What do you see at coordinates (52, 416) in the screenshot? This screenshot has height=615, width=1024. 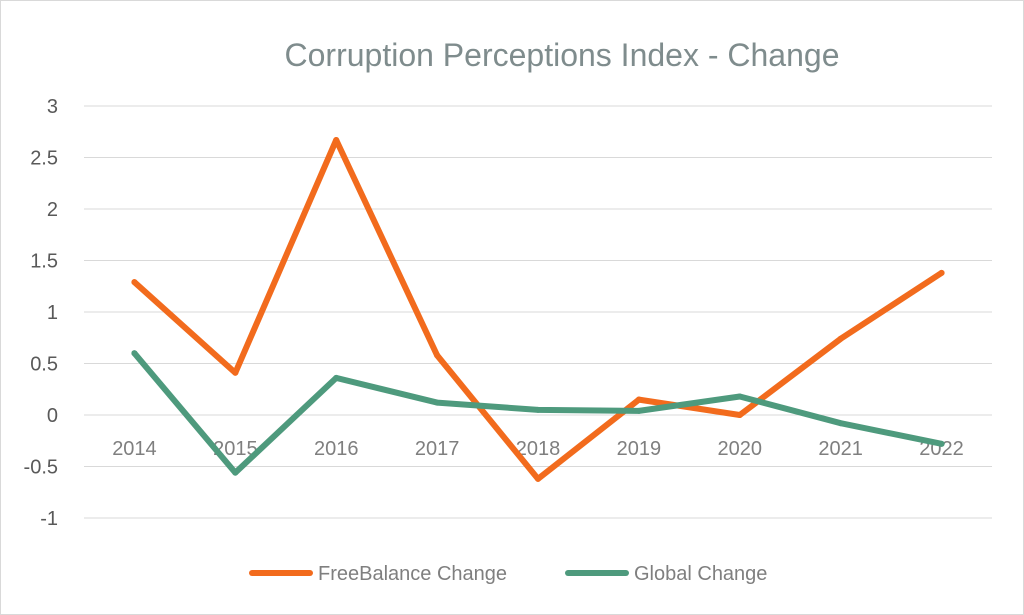 I see `y-tick-label: 0` at bounding box center [52, 416].